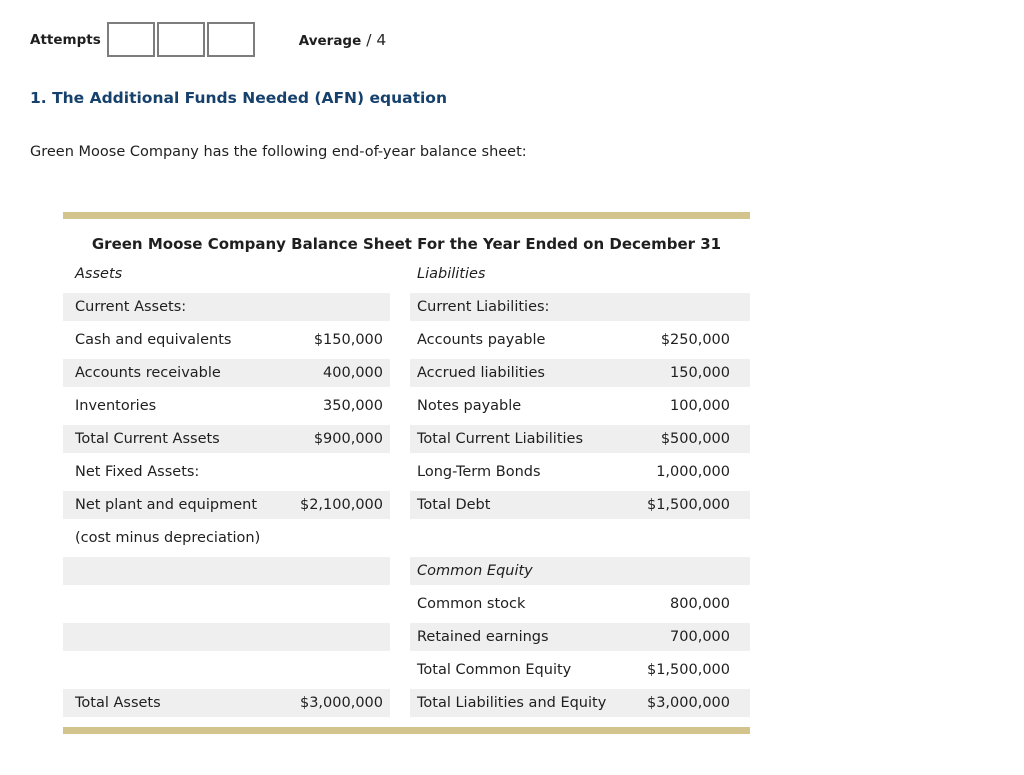 This screenshot has height=775, width=1024. I want to click on liability-label: Long-Term Bonds, so click(479, 472).